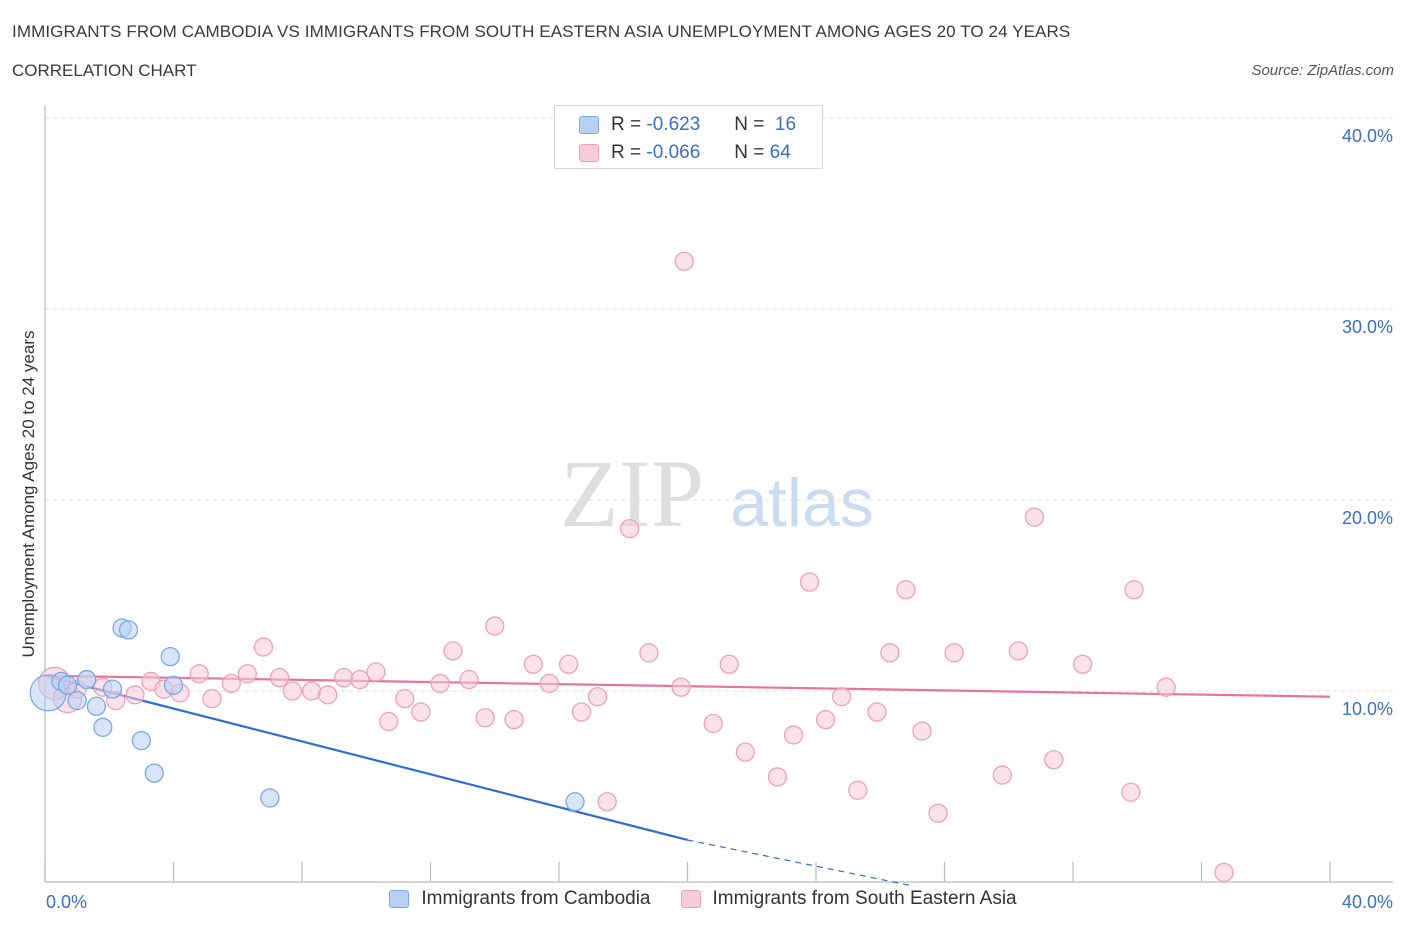 The width and height of the screenshot is (1406, 930). What do you see at coordinates (780, 152) in the screenshot?
I see `legend-n-value-sea: 64` at bounding box center [780, 152].